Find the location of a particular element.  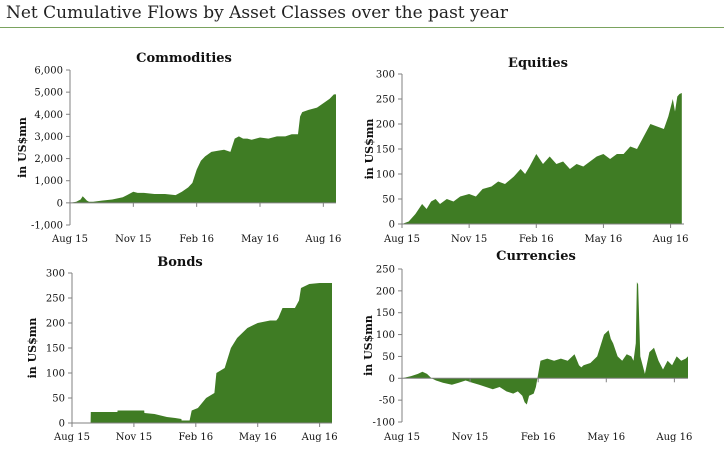

bonds-x-tick-label: Aug 15 is located at coordinates (71, 437).